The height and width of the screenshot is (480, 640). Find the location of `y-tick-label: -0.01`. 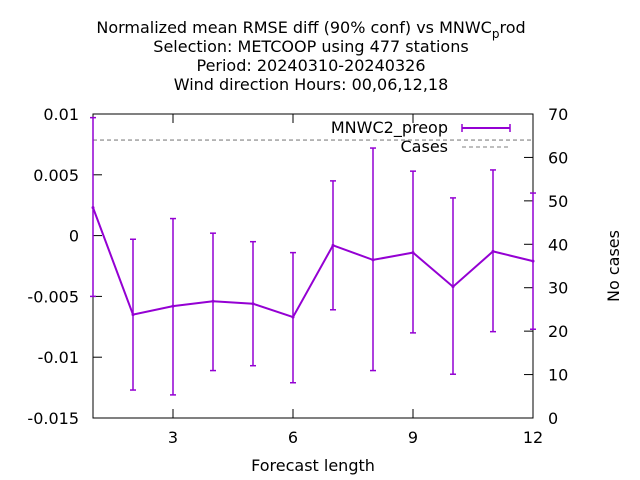

y-tick-label: -0.01 is located at coordinates (58, 357).